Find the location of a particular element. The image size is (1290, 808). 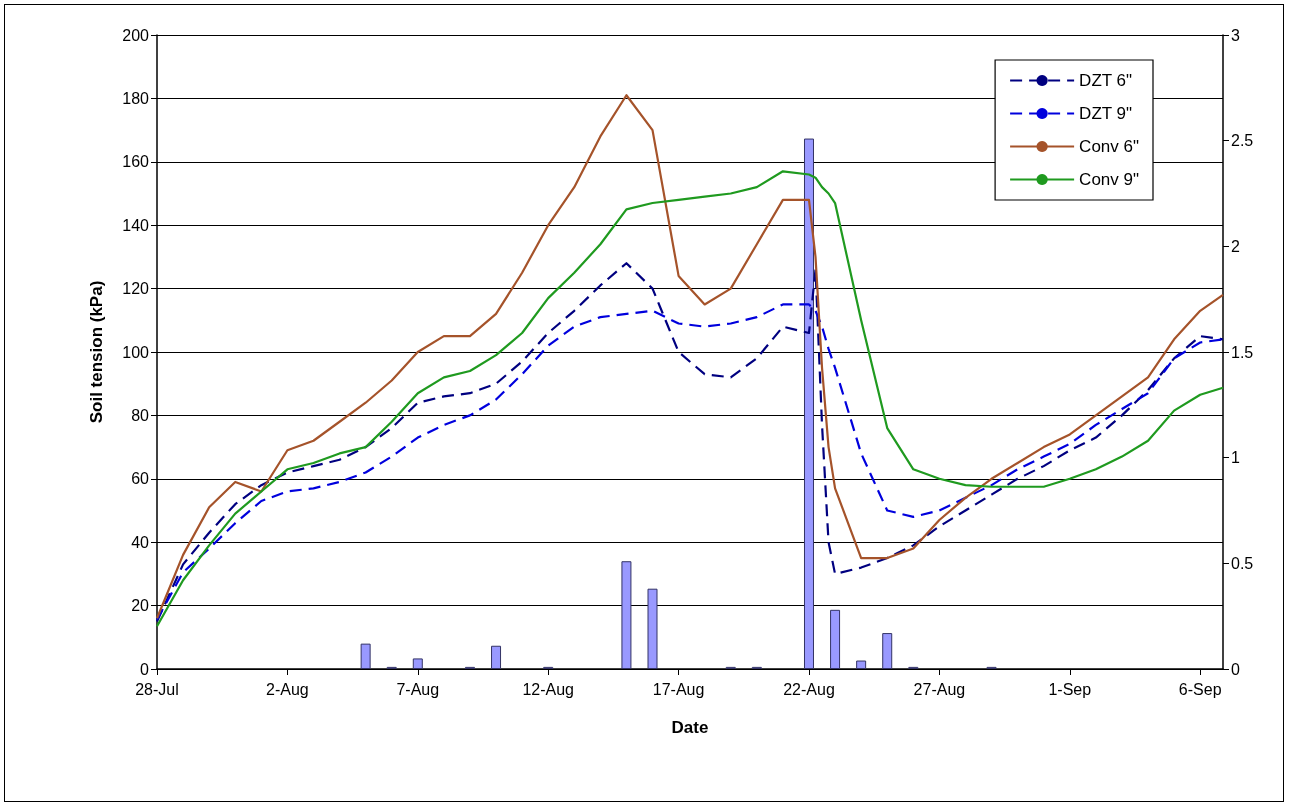

legend-label: DZT 9" is located at coordinates (1106, 113).